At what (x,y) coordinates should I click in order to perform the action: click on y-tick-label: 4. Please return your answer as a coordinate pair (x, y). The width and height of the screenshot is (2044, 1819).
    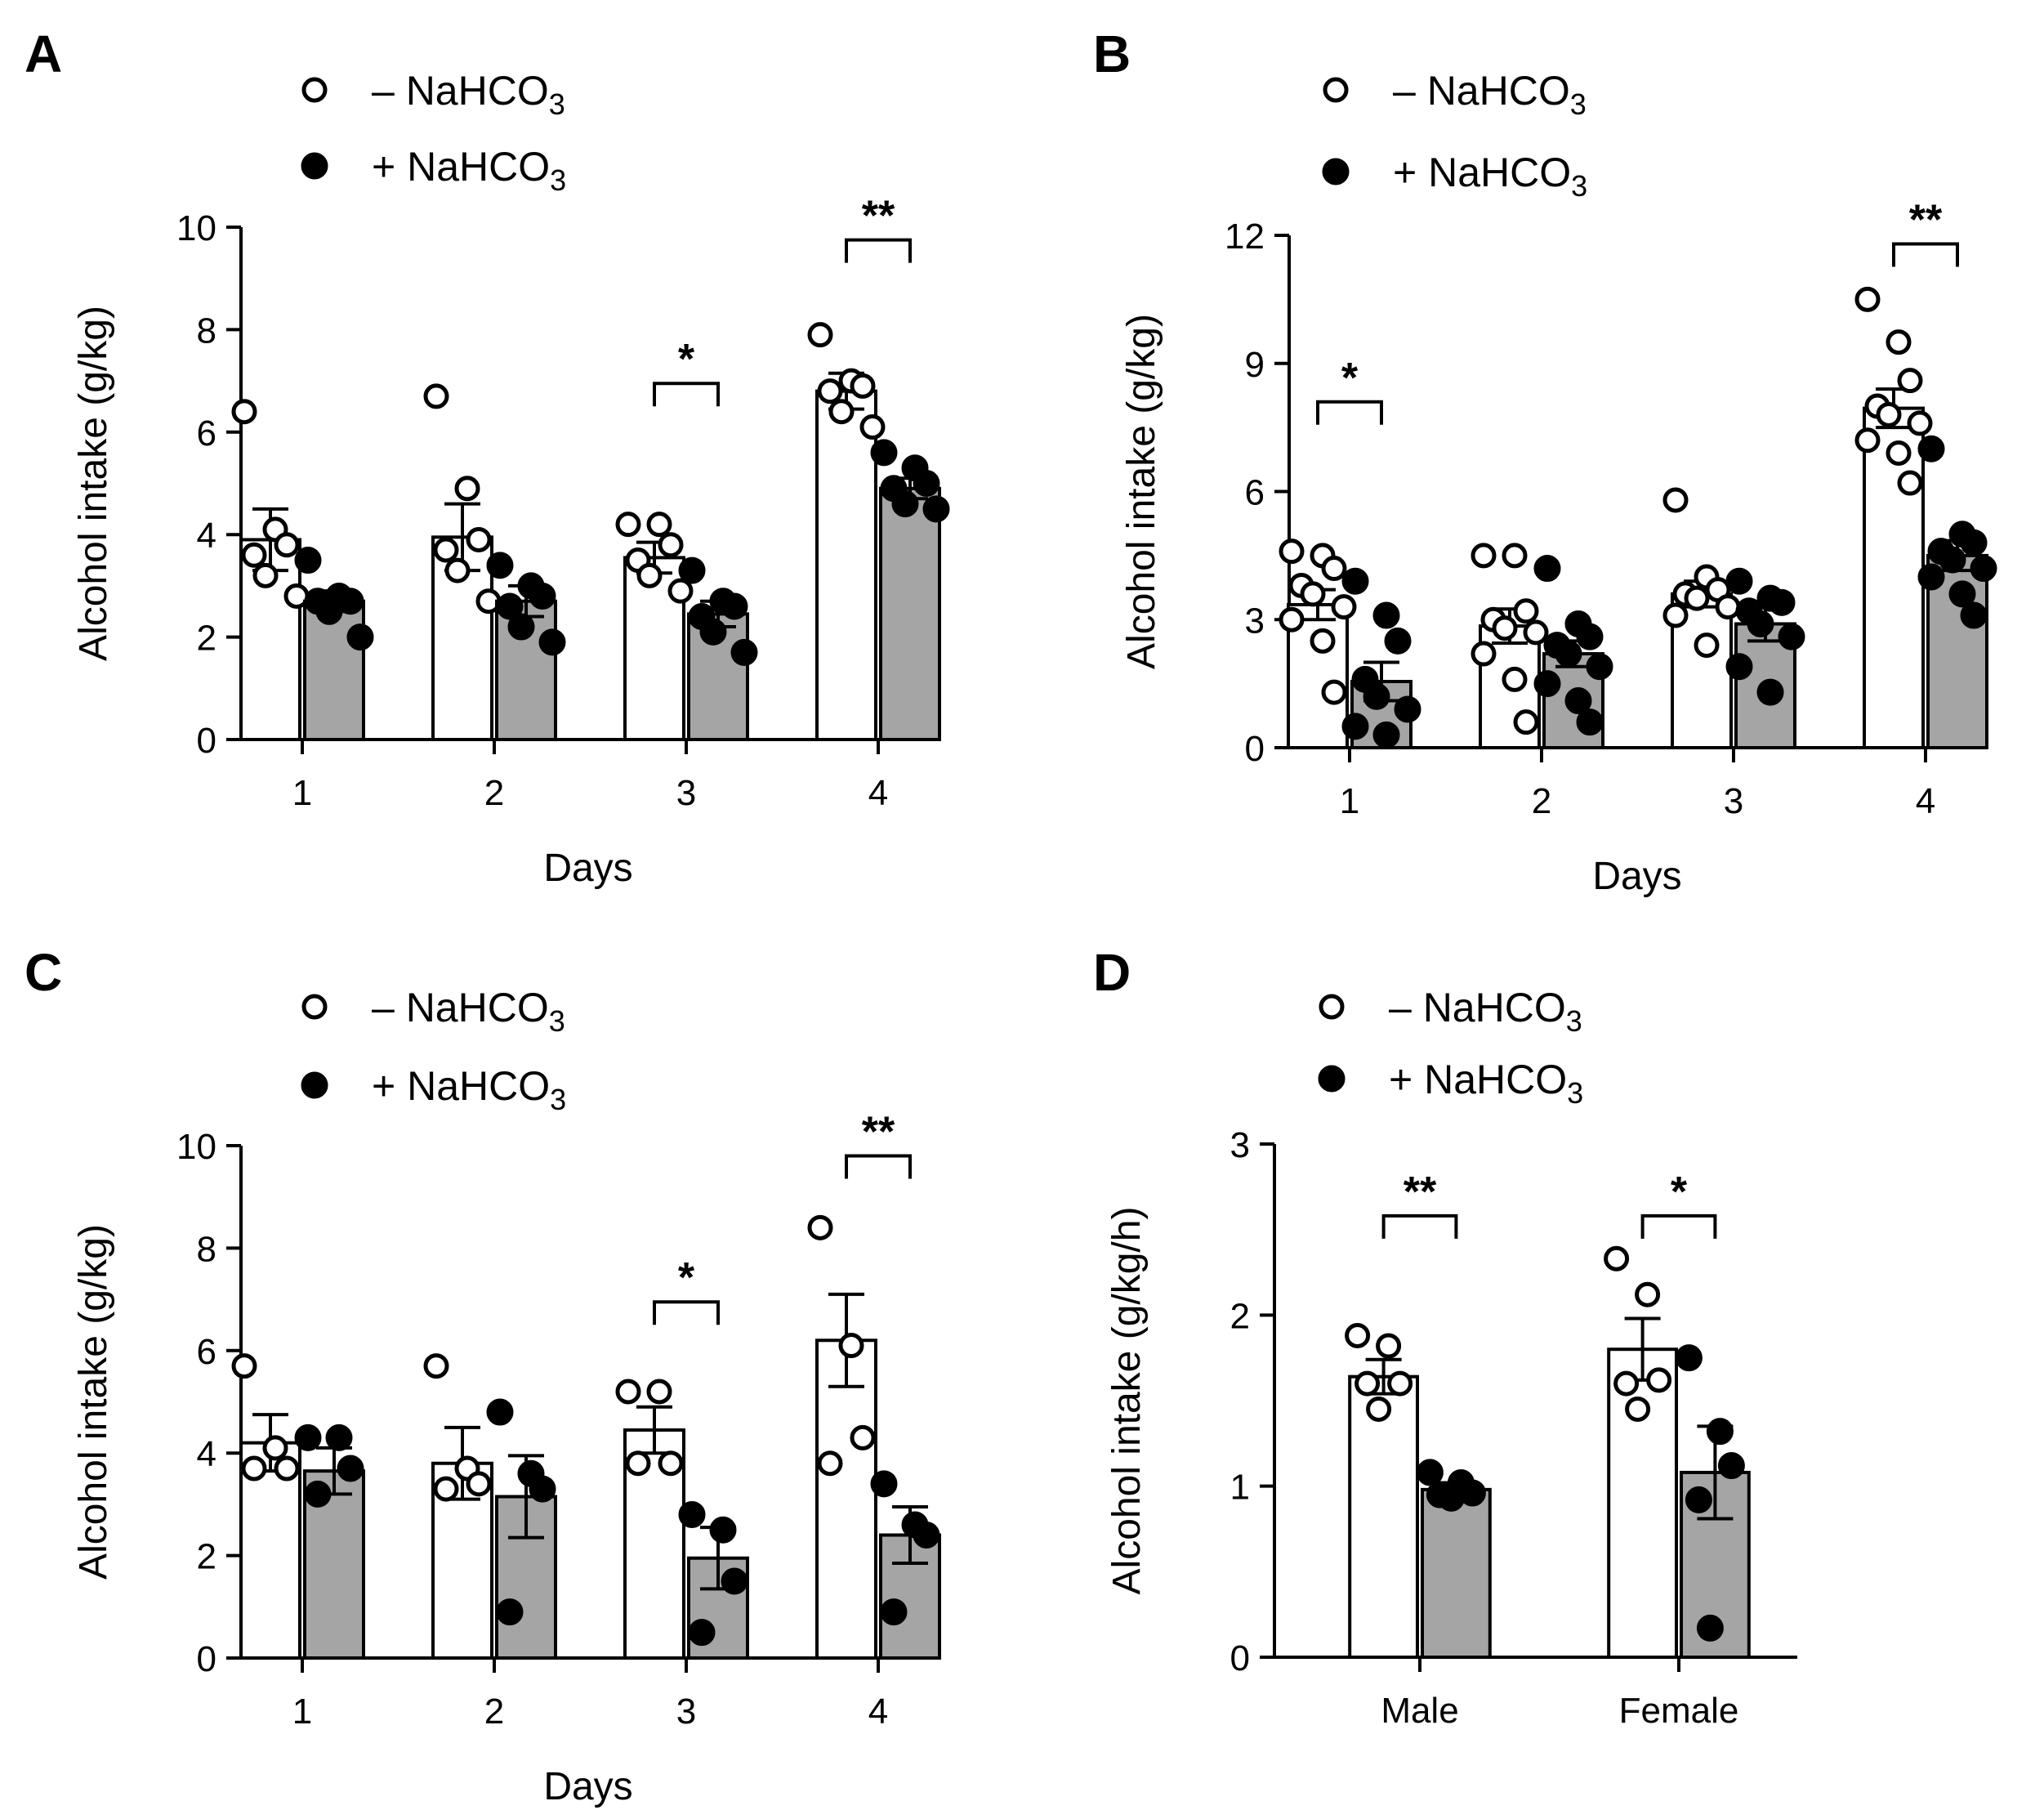
    Looking at the image, I should click on (206, 536).